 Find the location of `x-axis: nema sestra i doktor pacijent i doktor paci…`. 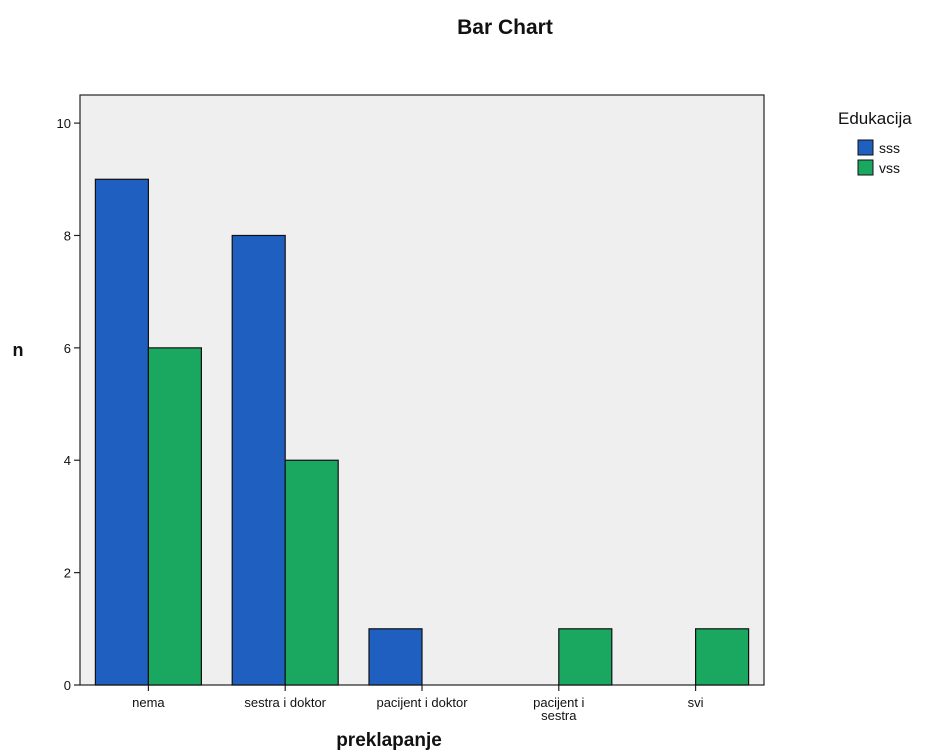

x-axis: nema sestra i doktor pacijent i doktor paci… is located at coordinates (418, 704).